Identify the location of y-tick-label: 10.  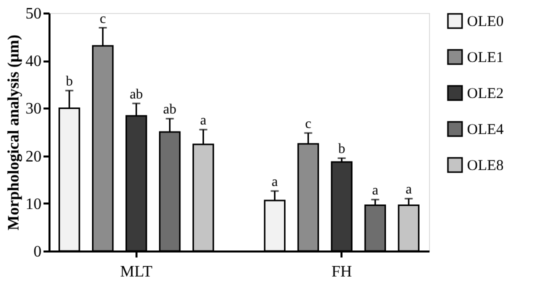
(34, 204).